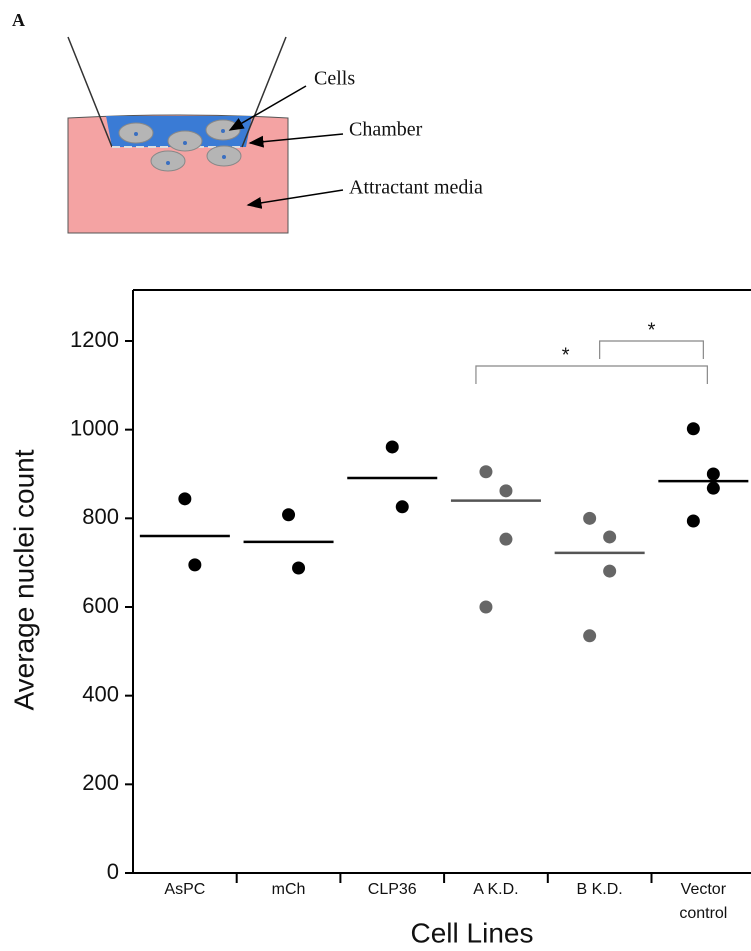 The height and width of the screenshot is (951, 751). Describe the element at coordinates (496, 889) in the screenshot. I see `x-tick-label: A K.D.` at that location.